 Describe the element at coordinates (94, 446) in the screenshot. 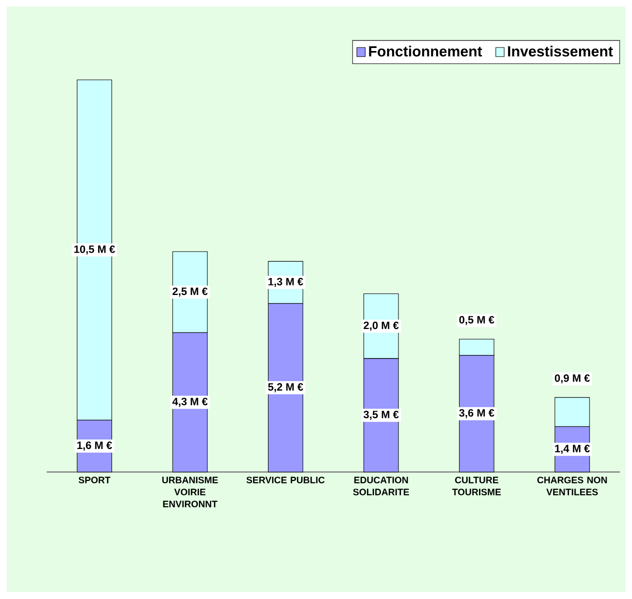

I see `data-label: 1,6 M €` at that location.